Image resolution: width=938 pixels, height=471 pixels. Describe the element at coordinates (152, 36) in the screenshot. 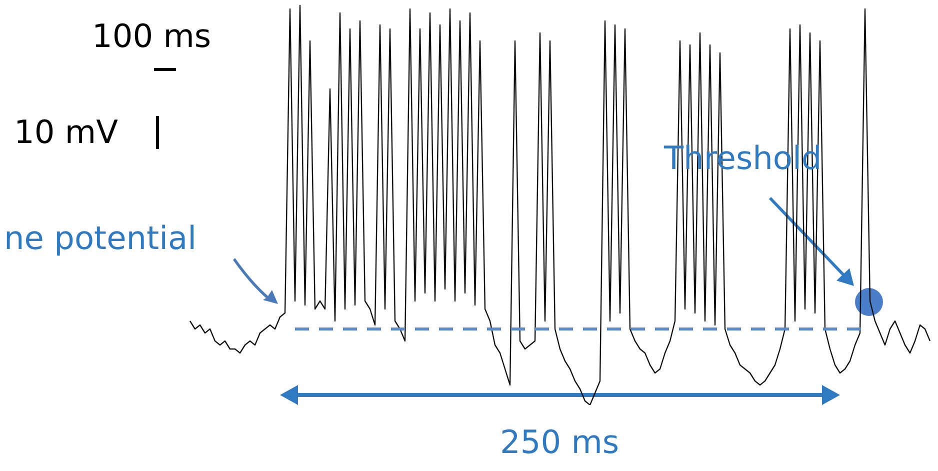

I see `annotation: 100 ms` at that location.